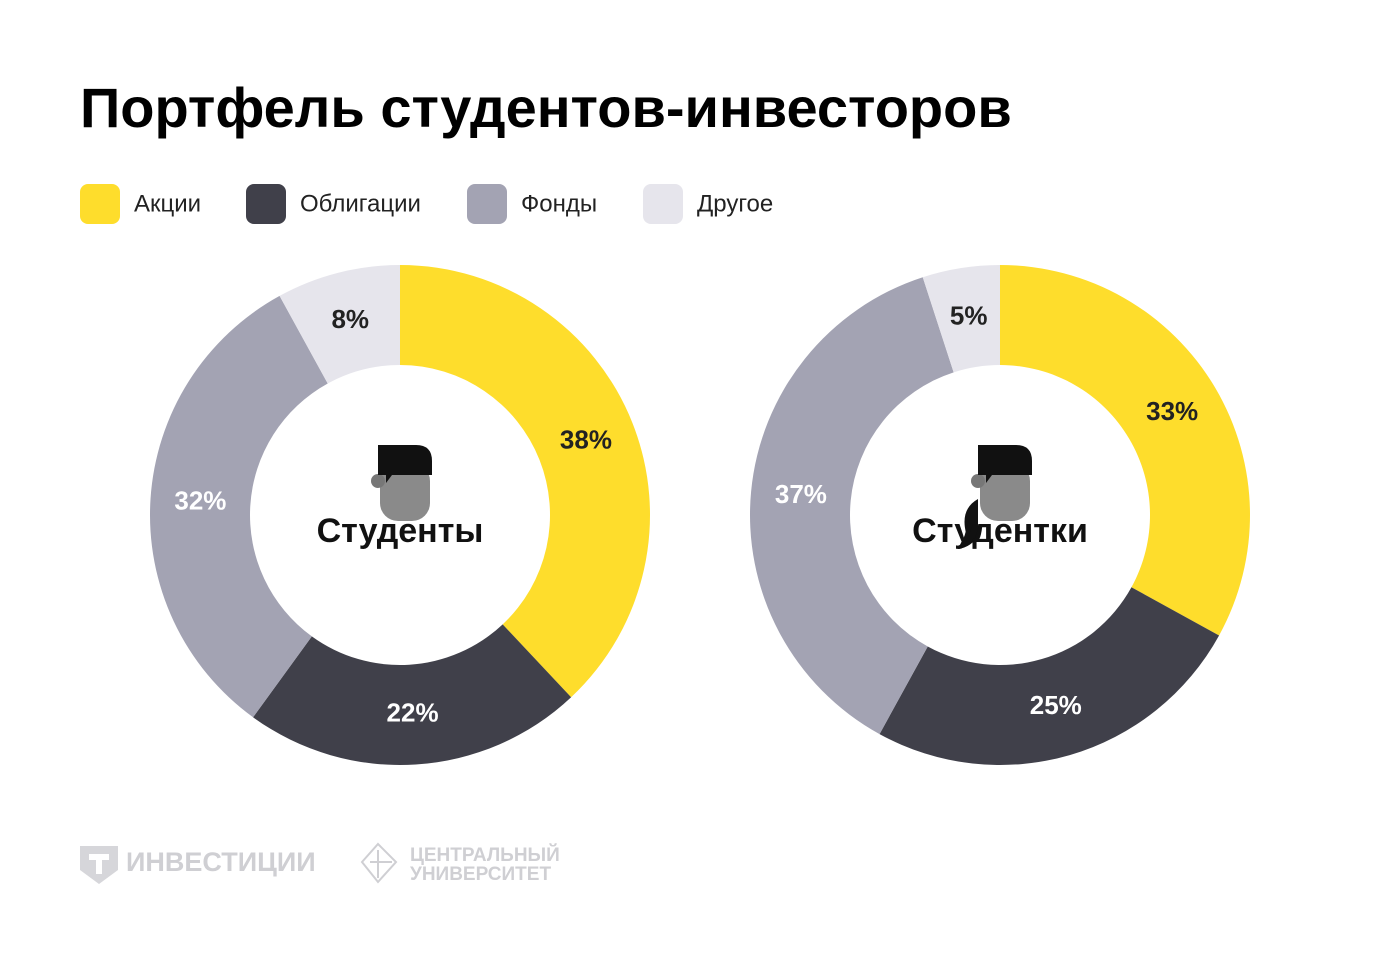 This screenshot has width=1400, height=964. What do you see at coordinates (485, 855) in the screenshot?
I see `logo-text: ЦЕНТРАЛЬНЫЙ` at bounding box center [485, 855].